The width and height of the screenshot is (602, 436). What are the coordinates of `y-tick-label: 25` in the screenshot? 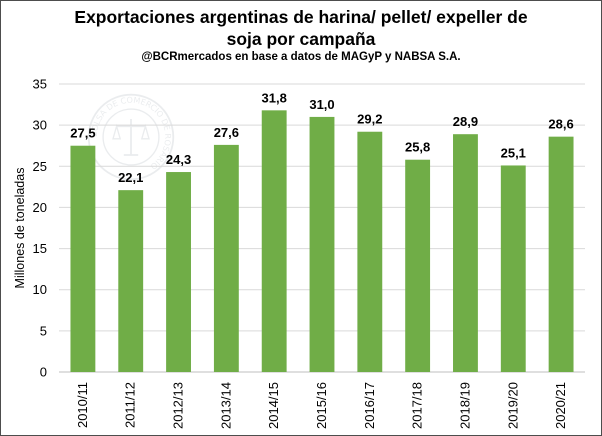 It's located at (40, 166).